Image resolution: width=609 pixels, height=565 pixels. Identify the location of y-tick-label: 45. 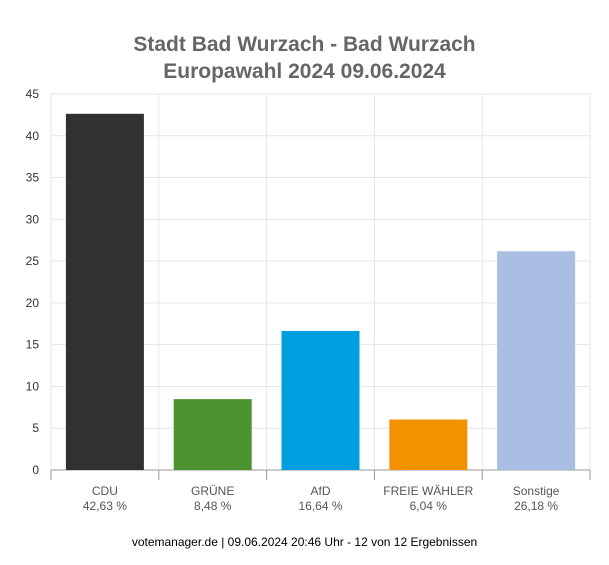
(33, 94).